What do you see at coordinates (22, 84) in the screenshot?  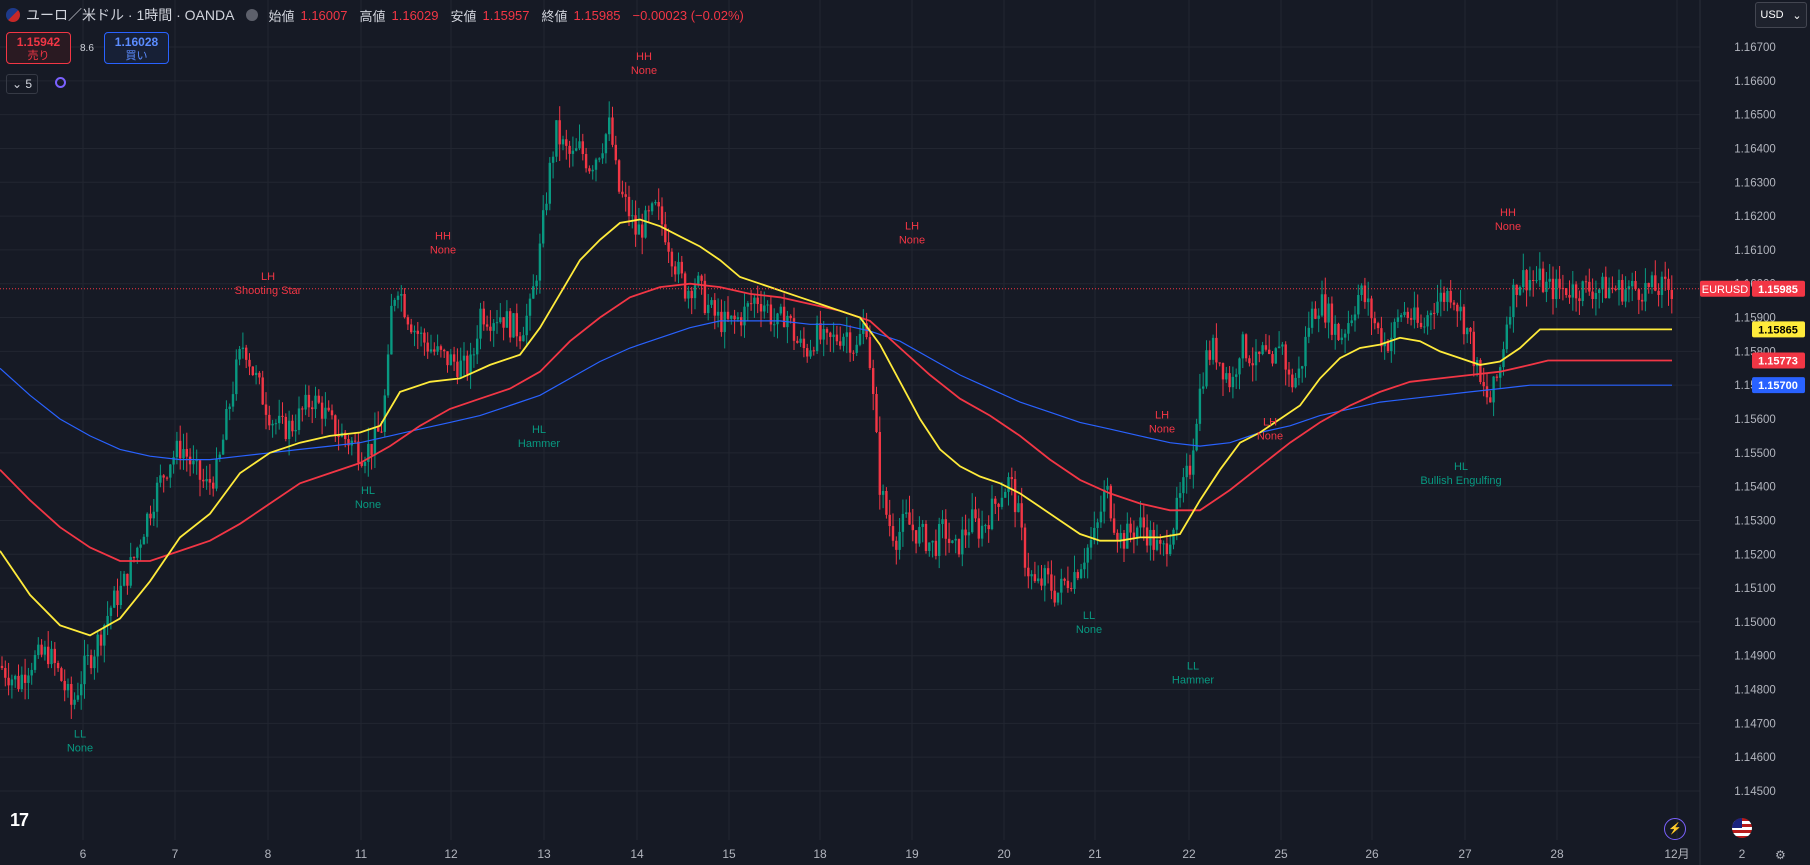 I see `indicators-toggle-button: ⌄ 5` at bounding box center [22, 84].